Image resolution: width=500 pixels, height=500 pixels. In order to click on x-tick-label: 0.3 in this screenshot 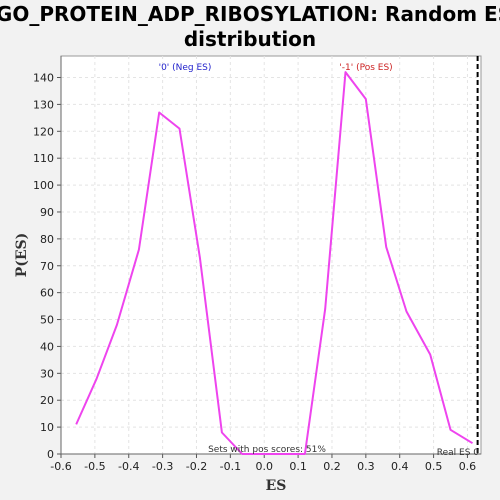, I will do `click(366, 466)`.